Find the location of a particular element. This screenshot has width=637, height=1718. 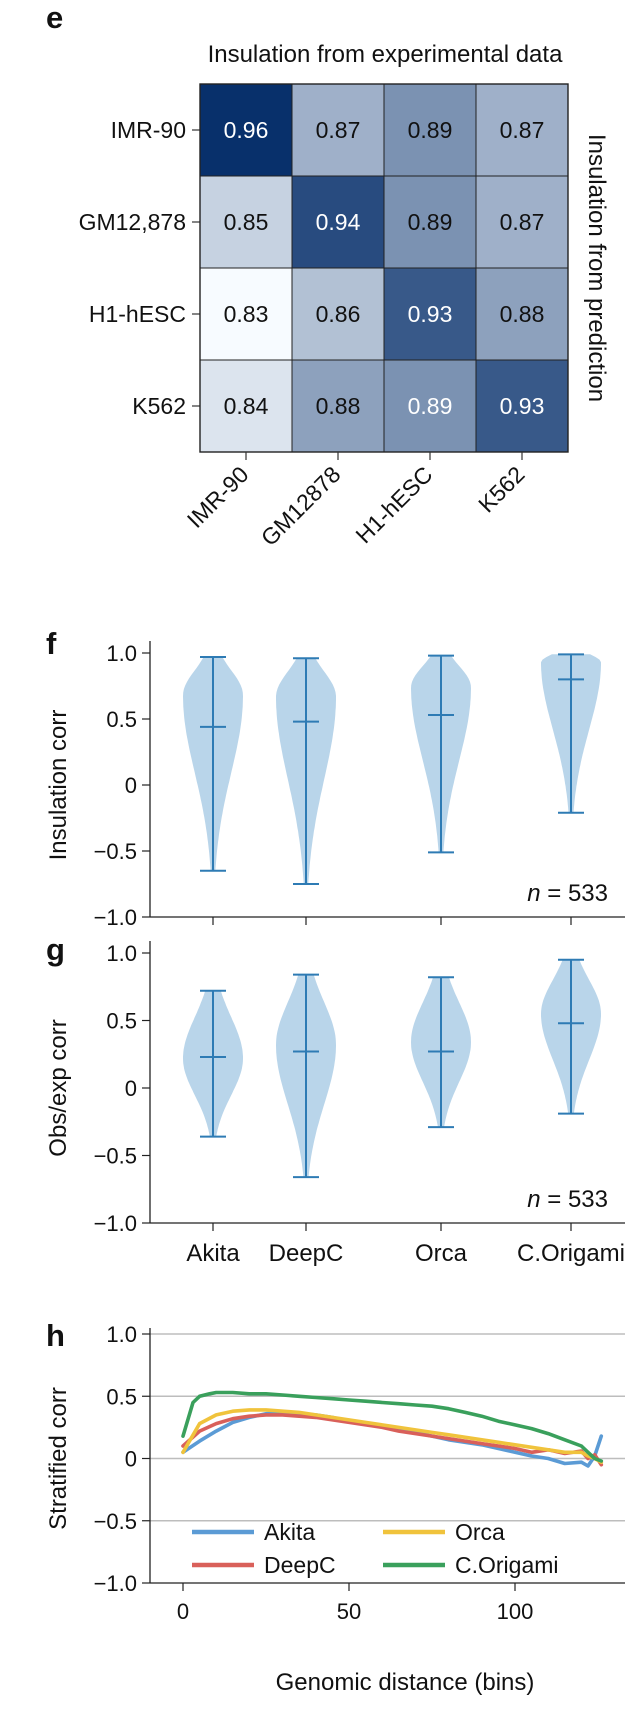

panel-label-f: f is located at coordinates (51, 643).